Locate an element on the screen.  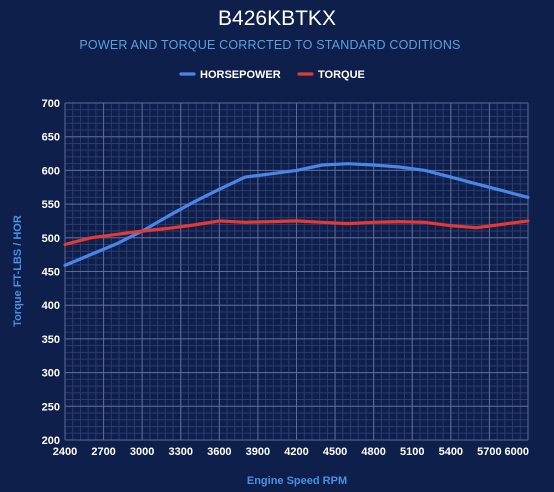
legend-item-torque: TORQUE is located at coordinates (331, 75).